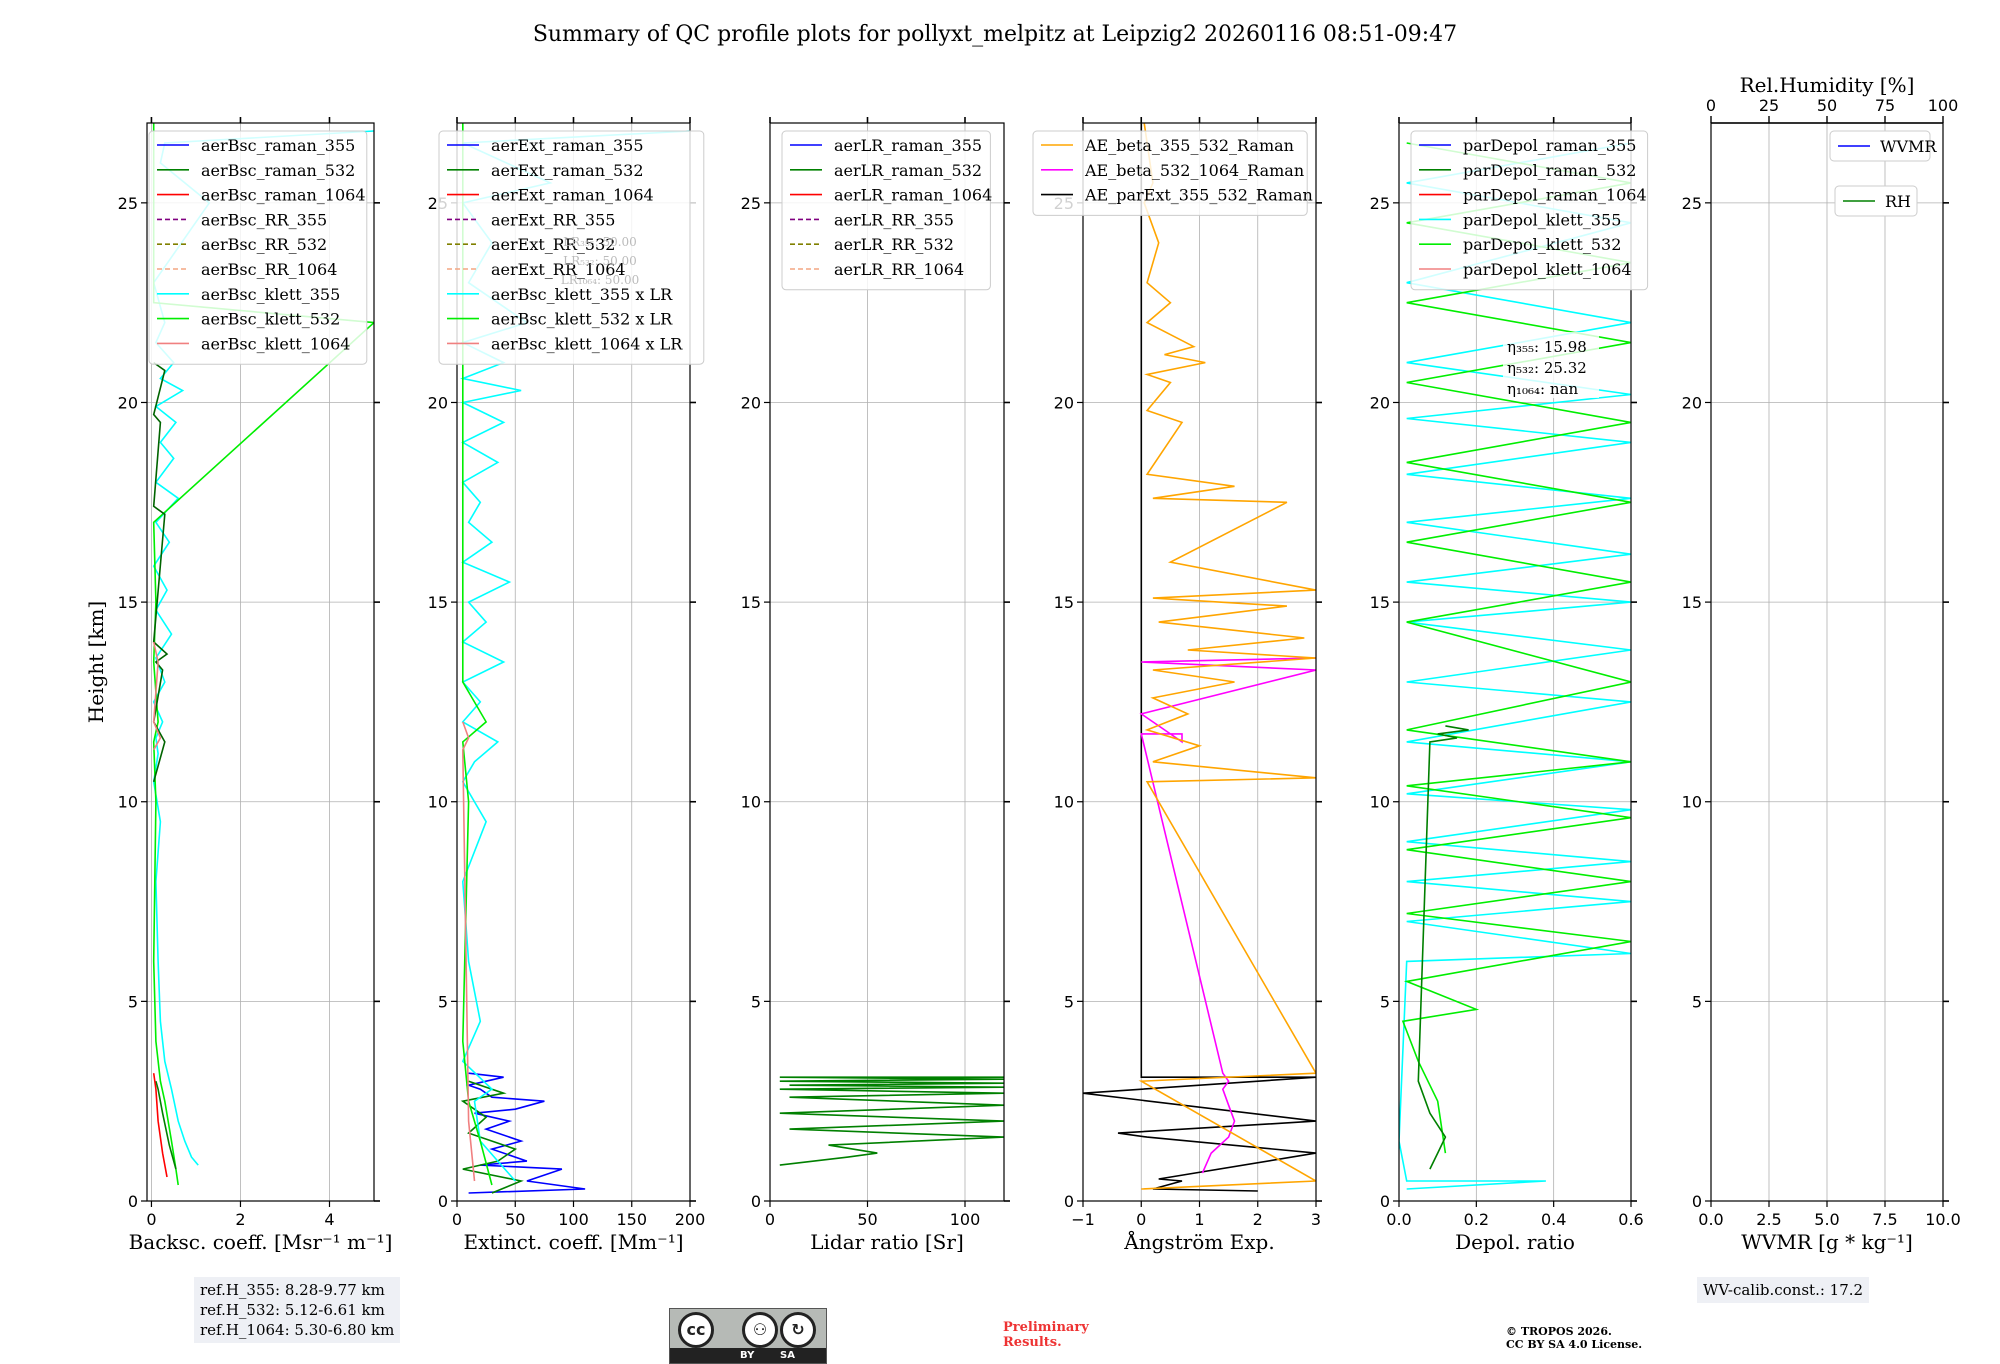 Image resolution: width=2000 pixels, height=1364 pixels. What do you see at coordinates (1316, 1219) in the screenshot?
I see `x-tick-label: 3` at bounding box center [1316, 1219].